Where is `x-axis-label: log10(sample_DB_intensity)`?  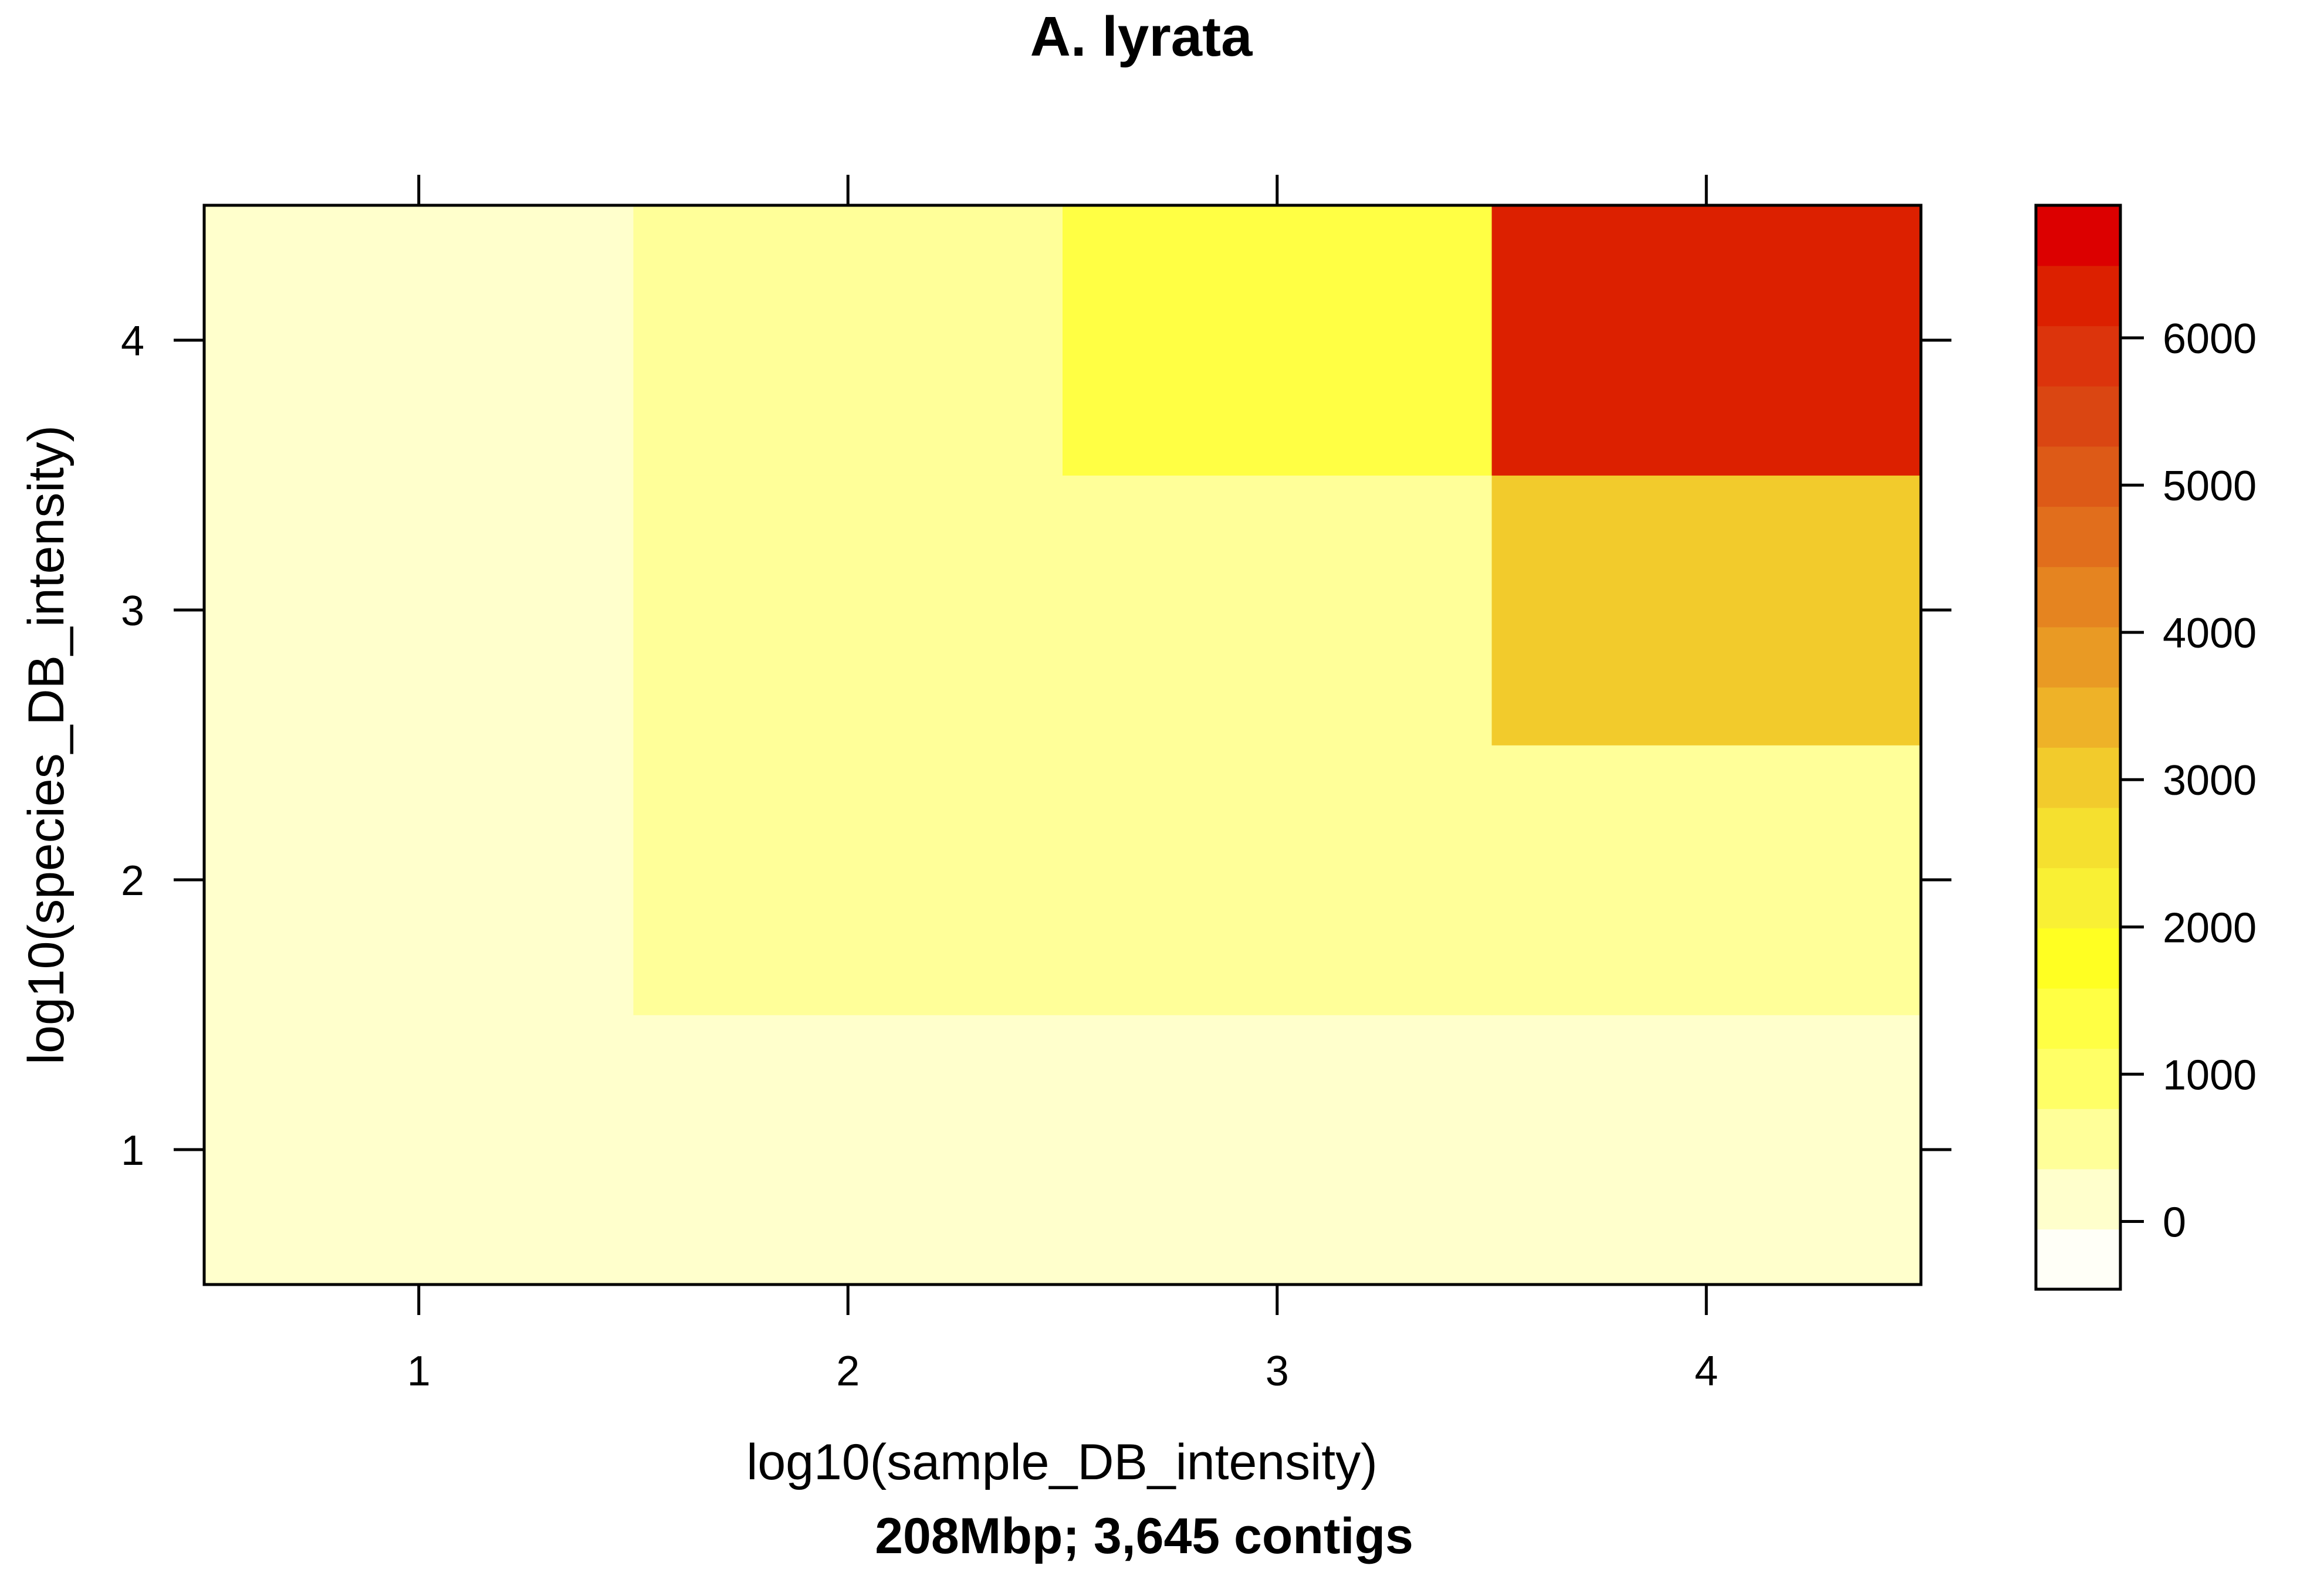 x-axis-label: log10(sample_DB_intensity) is located at coordinates (1062, 1462).